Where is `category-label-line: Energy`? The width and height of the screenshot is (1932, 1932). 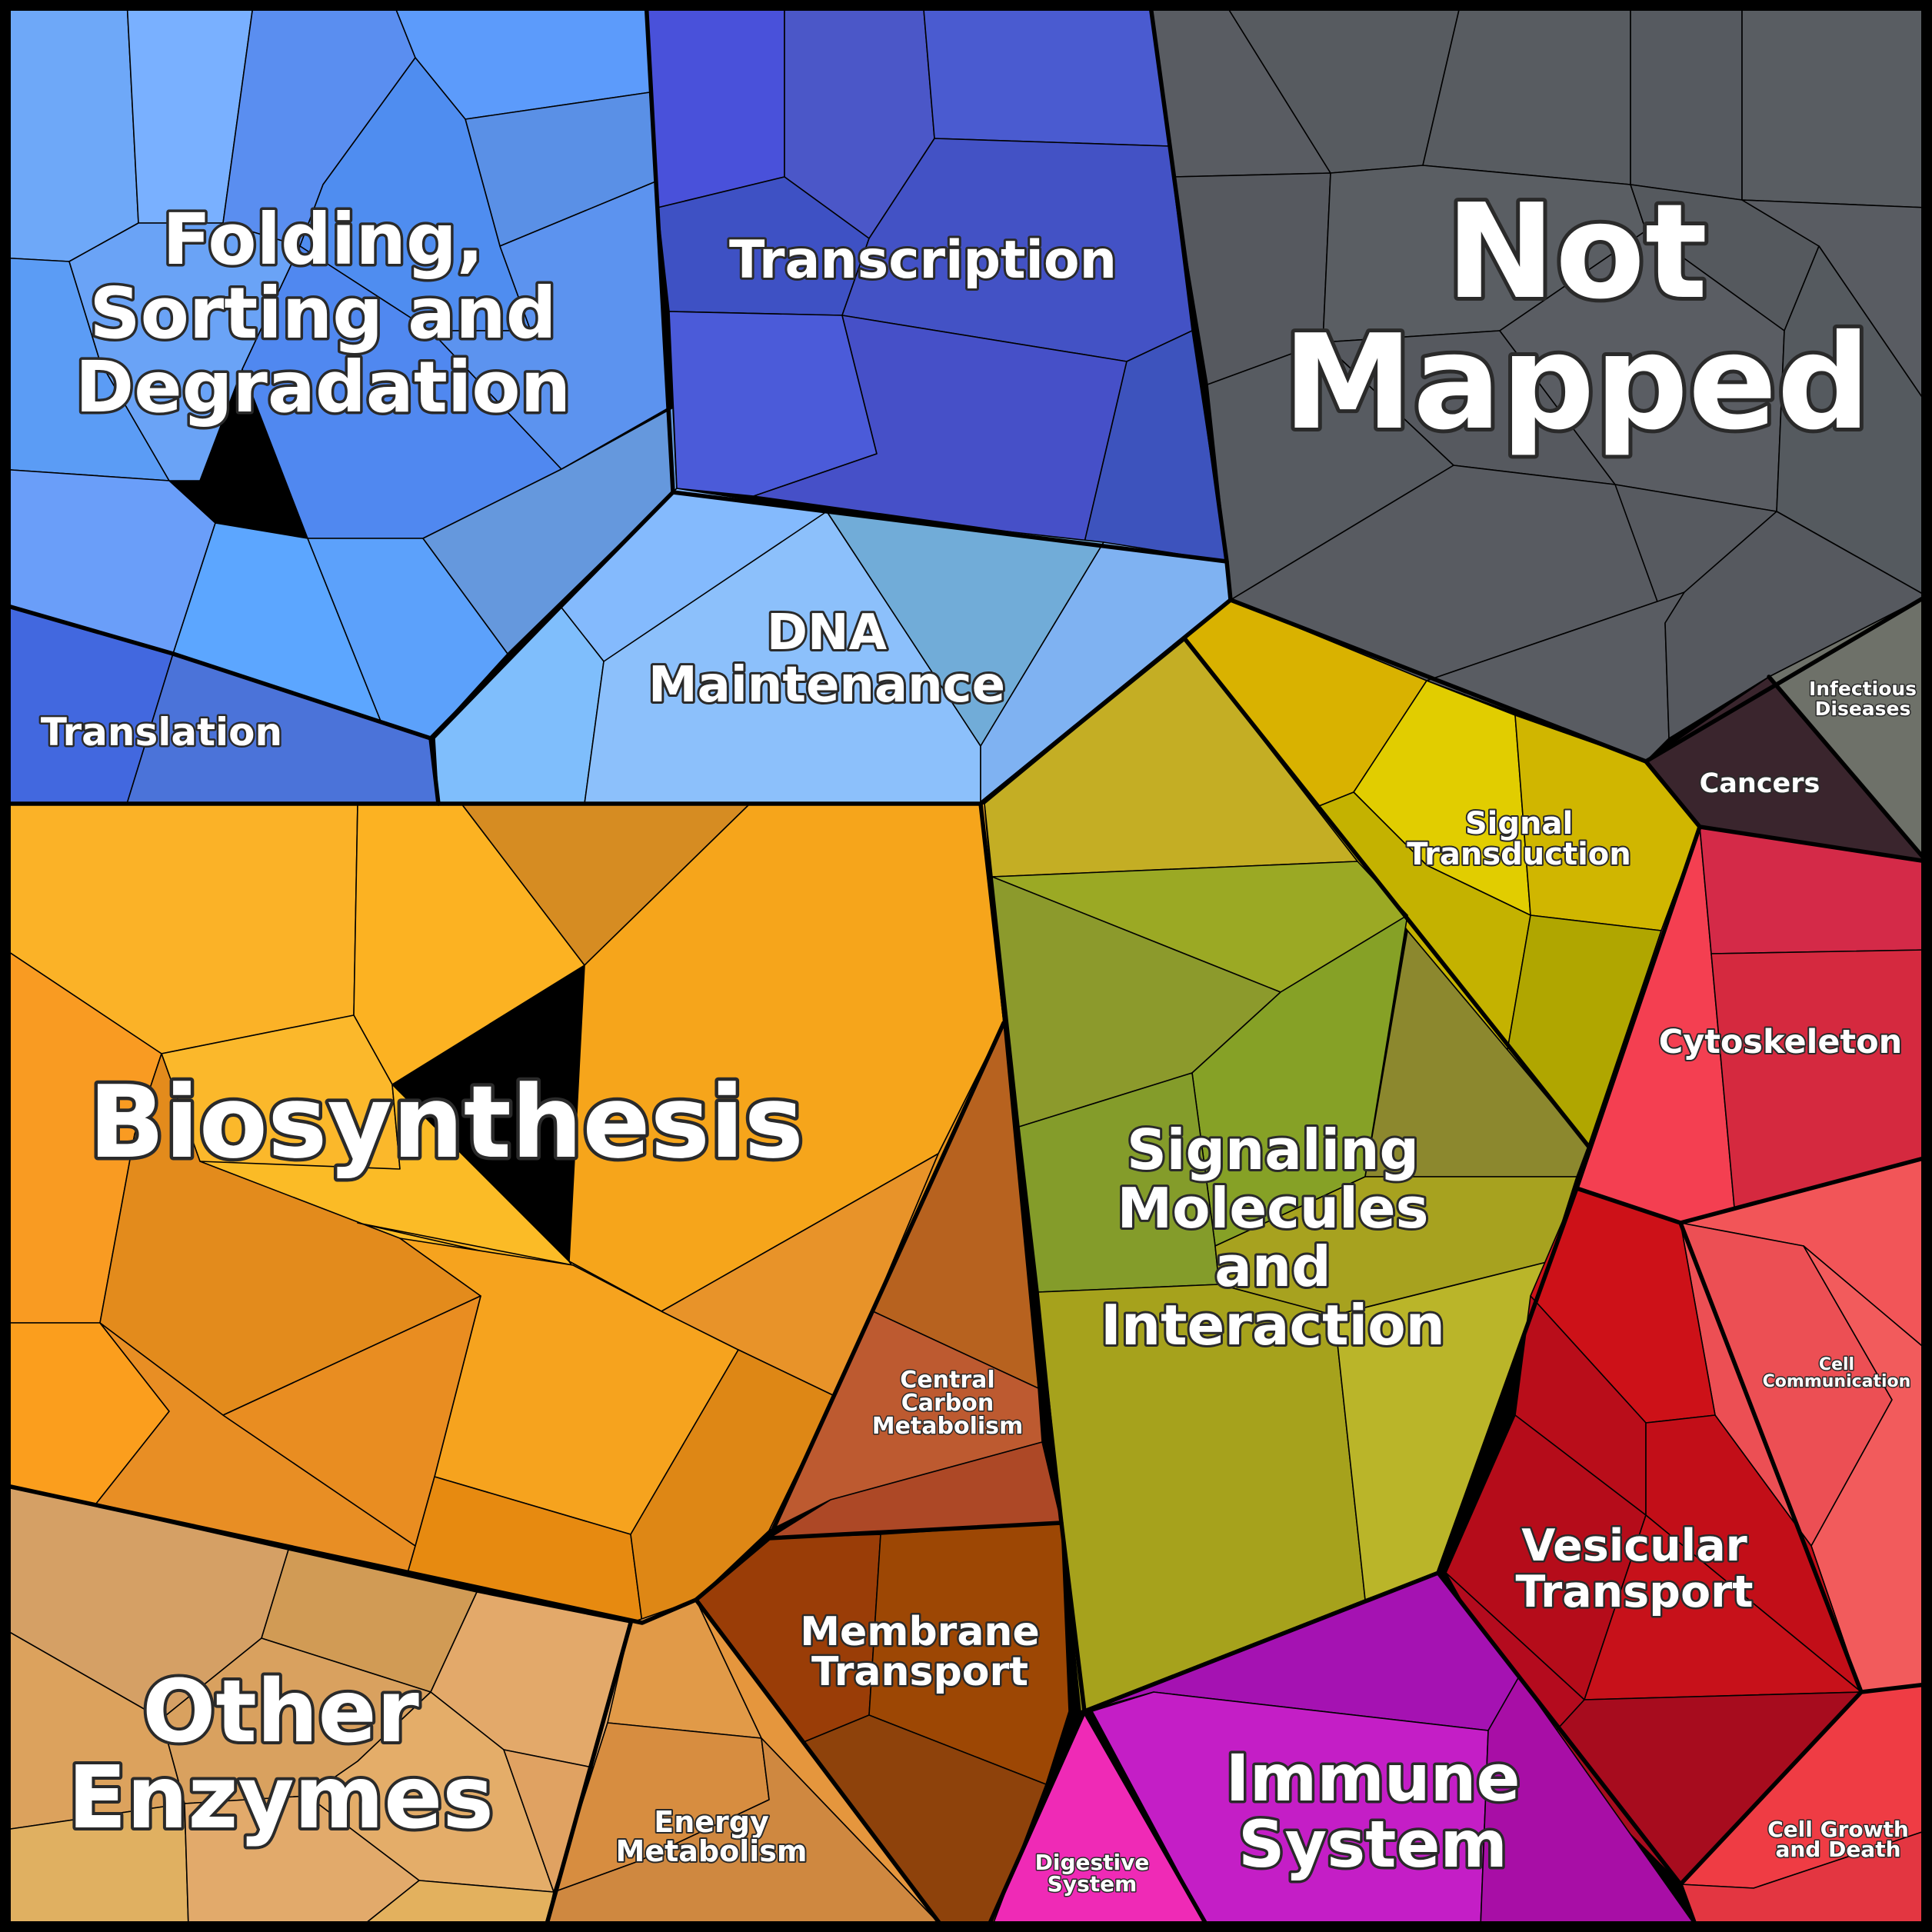
category-label-line: Energy is located at coordinates (711, 1822).